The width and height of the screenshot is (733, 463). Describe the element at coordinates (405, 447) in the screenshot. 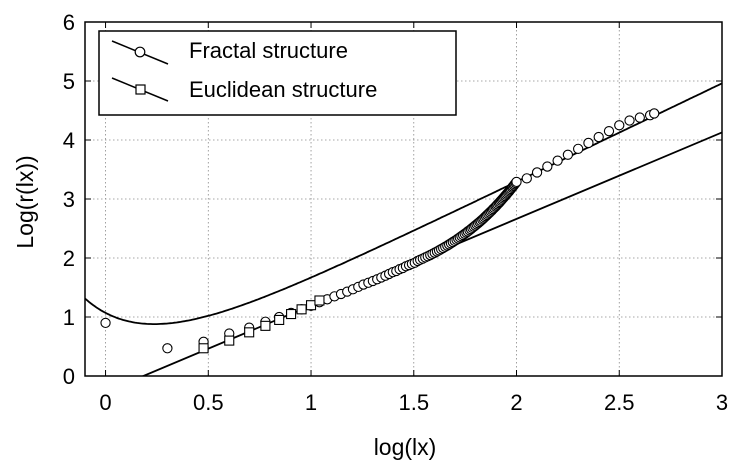

I see `x-axis-title: log(lx)` at that location.